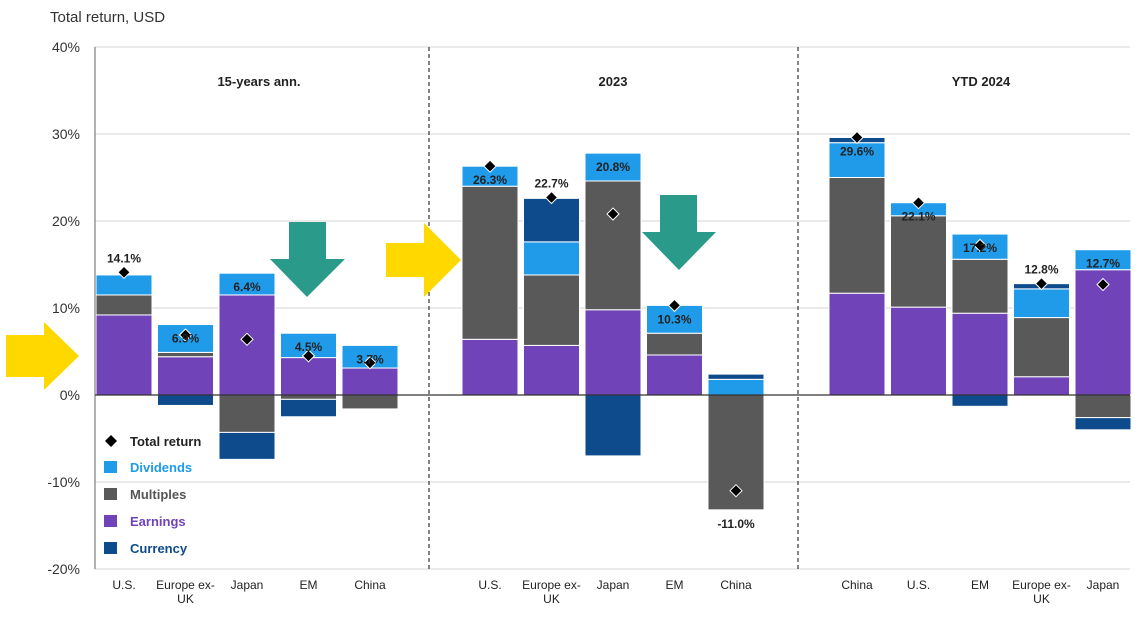 The image size is (1146, 618). Describe the element at coordinates (66, 47) in the screenshot. I see `y-tick-label: 40%` at that location.